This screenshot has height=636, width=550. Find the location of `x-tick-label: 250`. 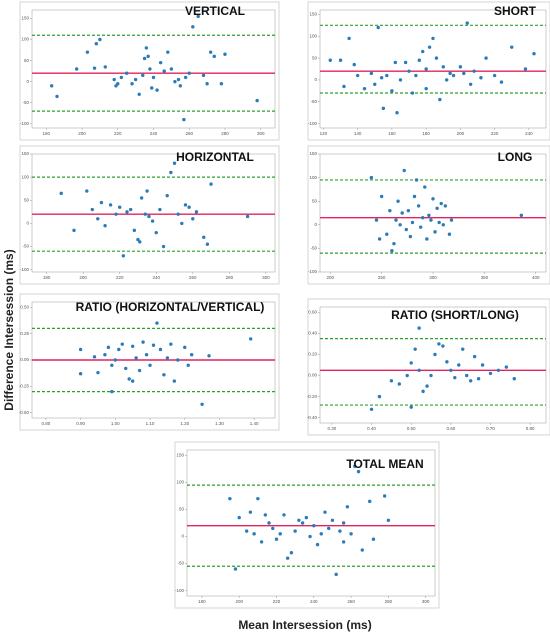

x-tick-label: 250 is located at coordinates (382, 277).